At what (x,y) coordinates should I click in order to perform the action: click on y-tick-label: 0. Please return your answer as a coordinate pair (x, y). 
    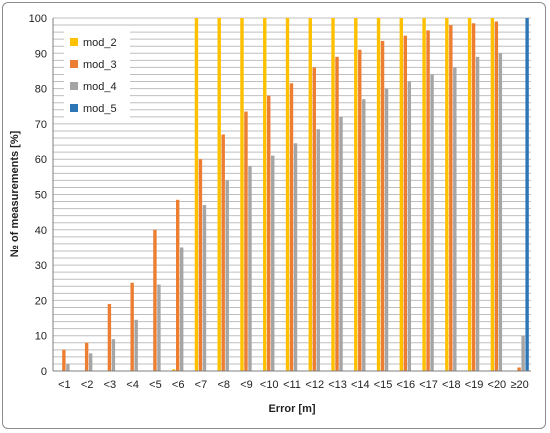
    Looking at the image, I should click on (44, 372).